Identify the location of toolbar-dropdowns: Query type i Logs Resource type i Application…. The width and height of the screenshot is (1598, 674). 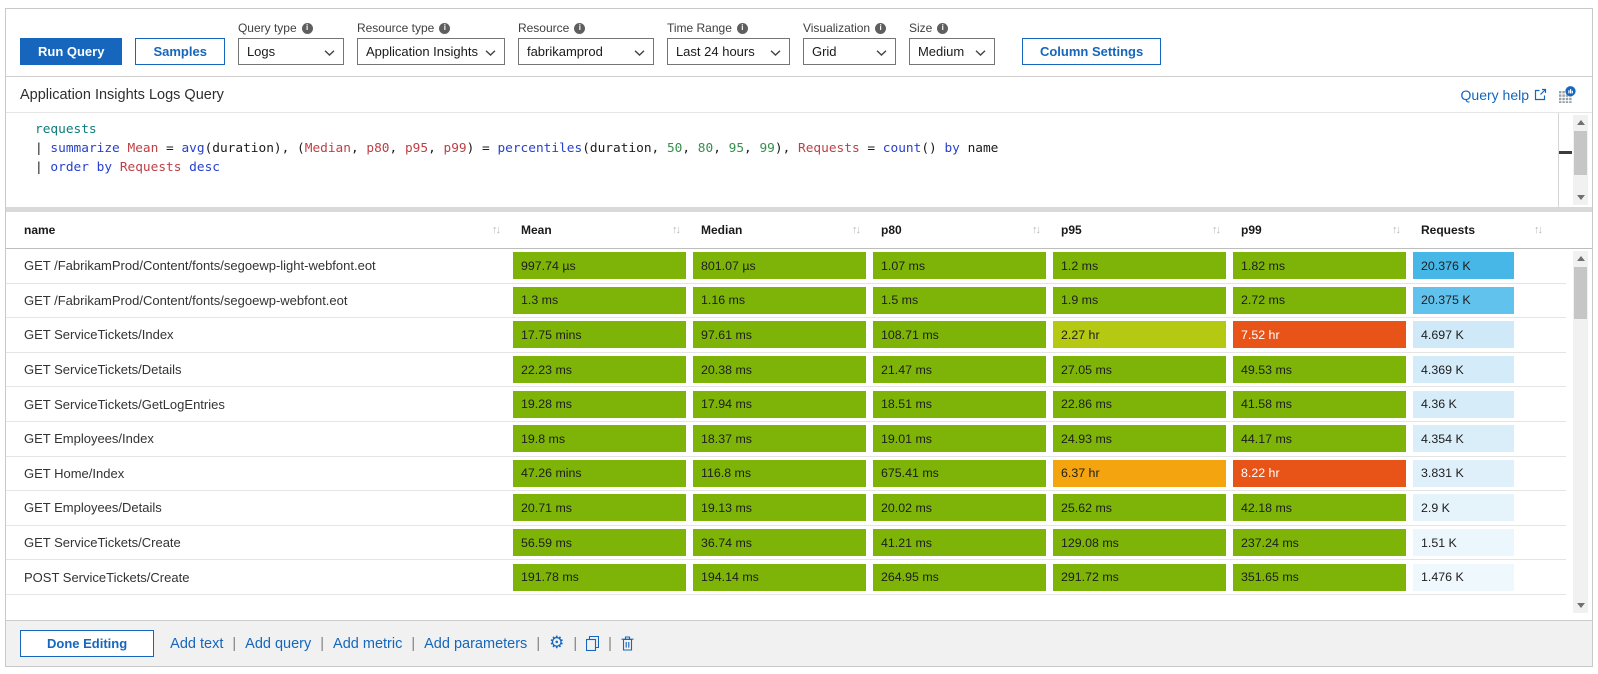
(616, 43).